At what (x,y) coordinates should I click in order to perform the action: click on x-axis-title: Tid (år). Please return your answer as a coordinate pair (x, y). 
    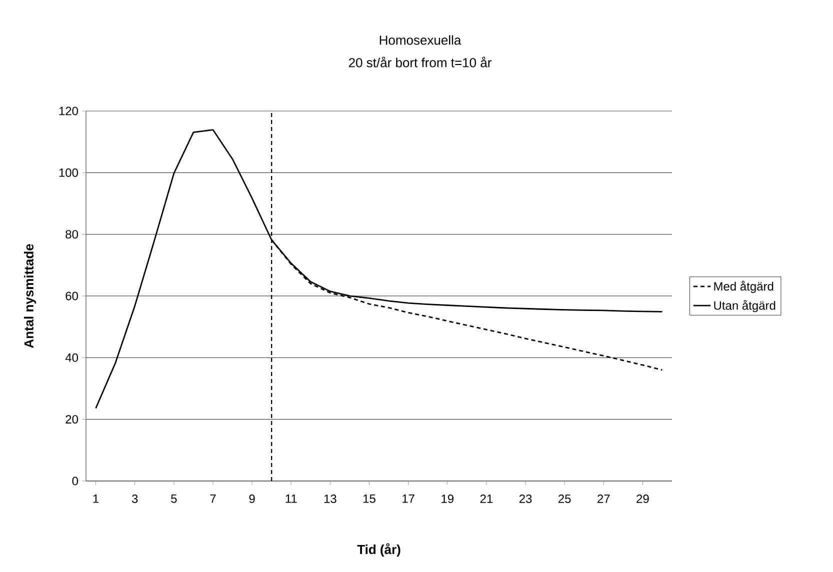
    Looking at the image, I should click on (378, 550).